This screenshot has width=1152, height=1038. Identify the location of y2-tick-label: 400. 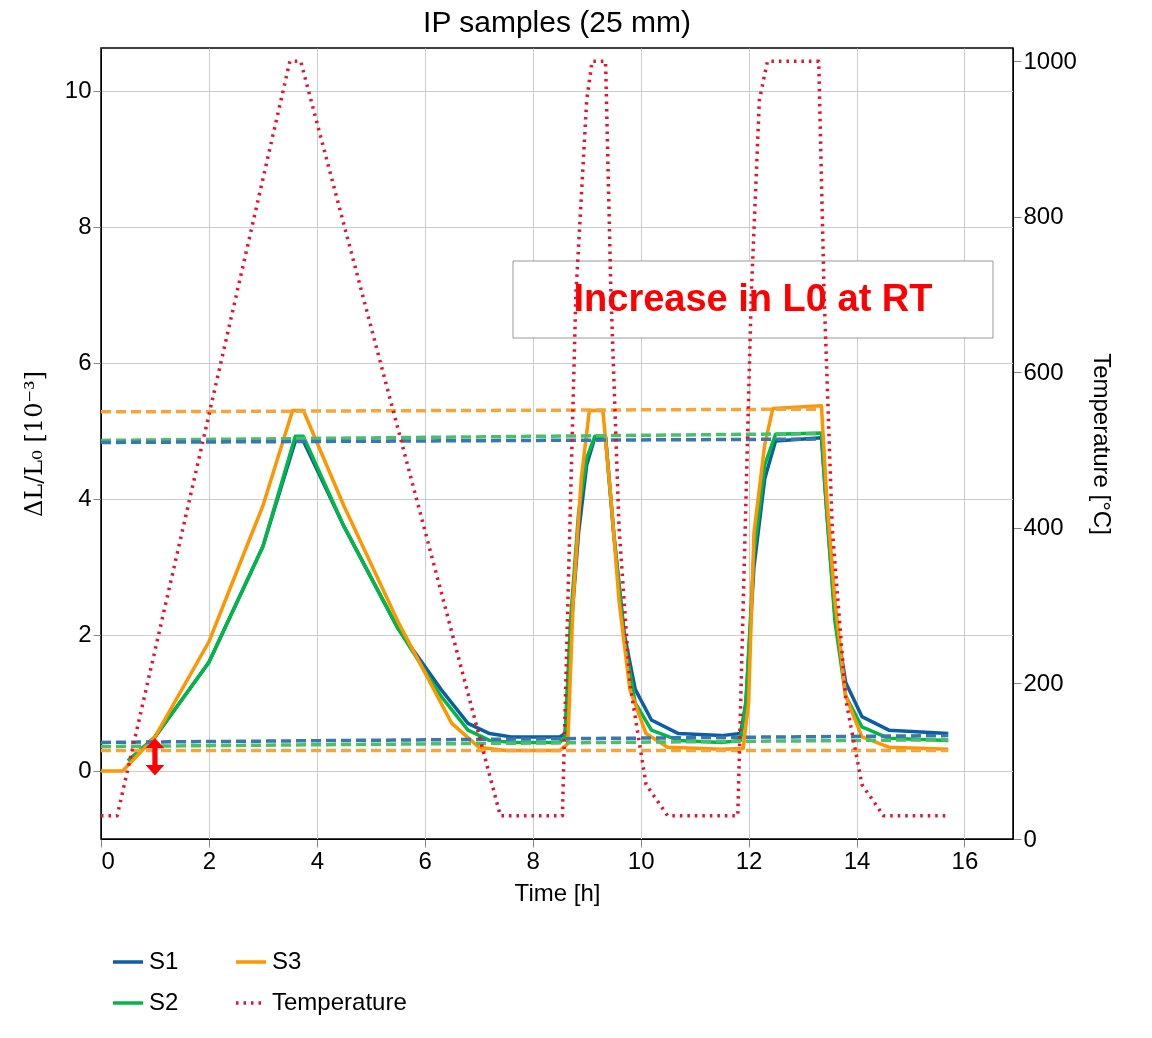
(1043, 527).